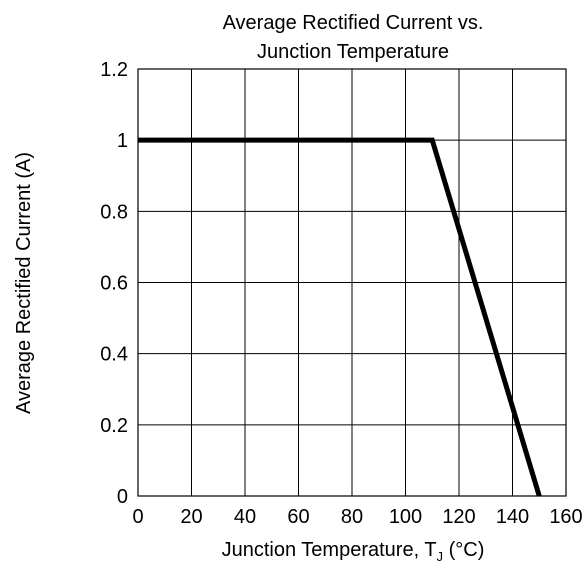 The image size is (588, 568). What do you see at coordinates (565, 517) in the screenshot?
I see `x-tick-label: 160` at bounding box center [565, 517].